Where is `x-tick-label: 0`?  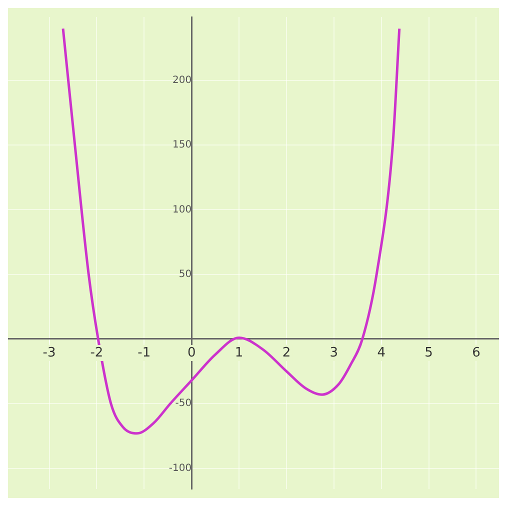
x-tick-label: 0 is located at coordinates (191, 352).